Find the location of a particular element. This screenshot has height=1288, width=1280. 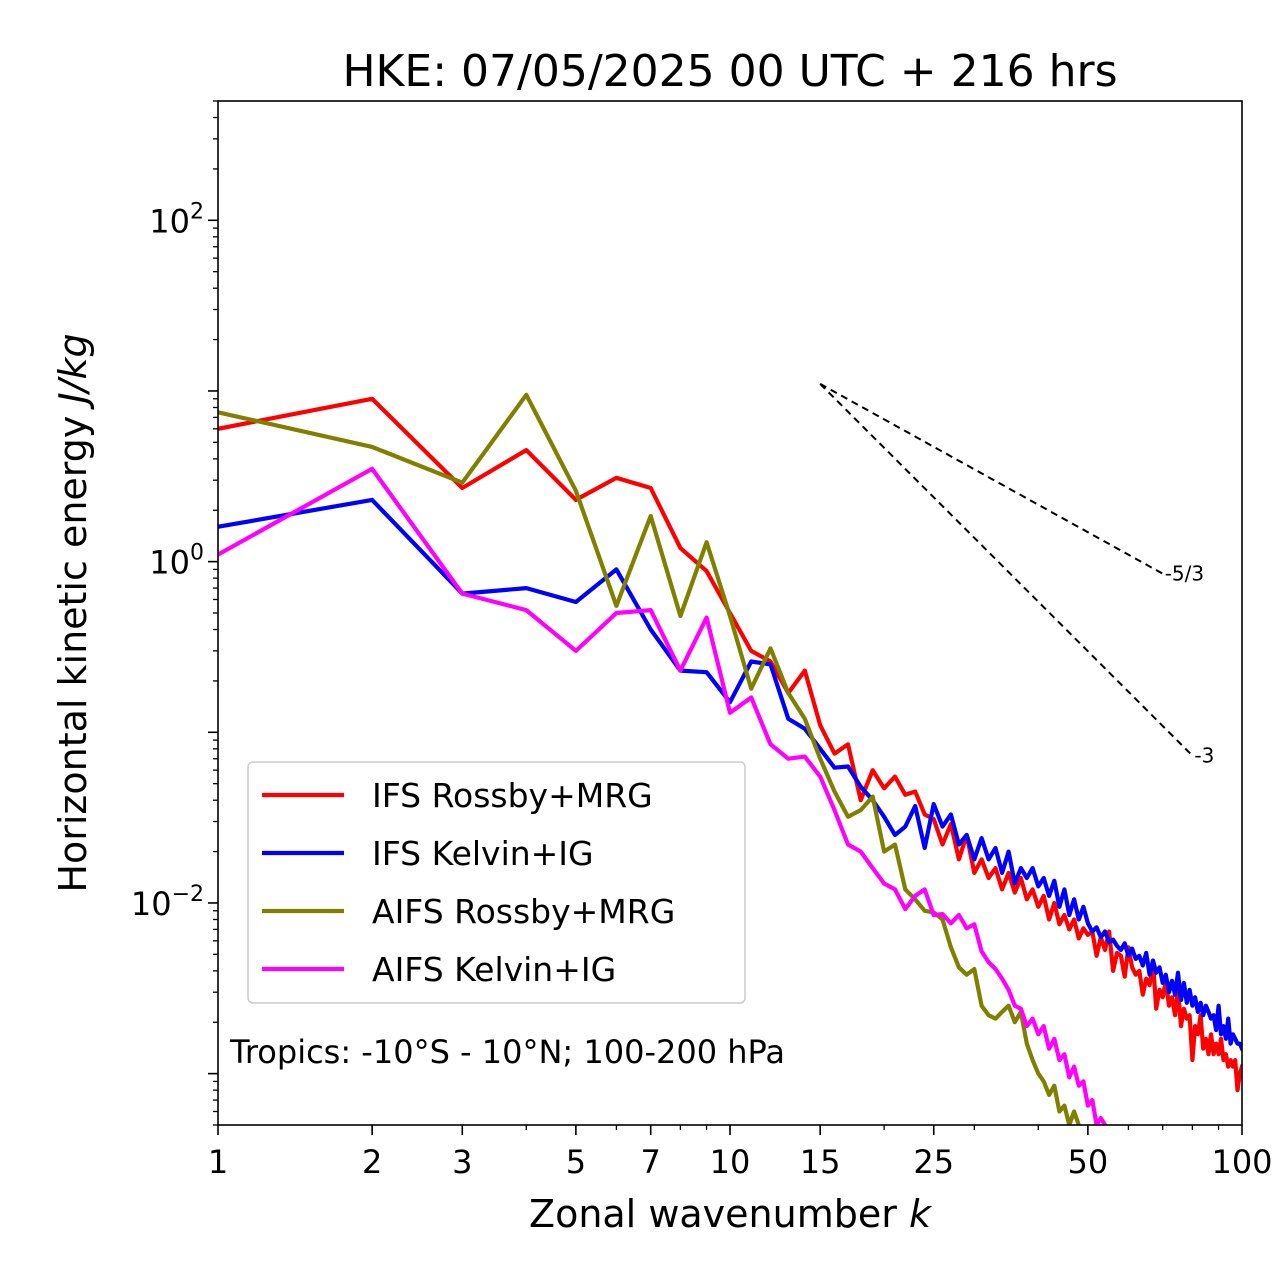

legend-label: AIFS Kelvin+IG is located at coordinates (494, 969).